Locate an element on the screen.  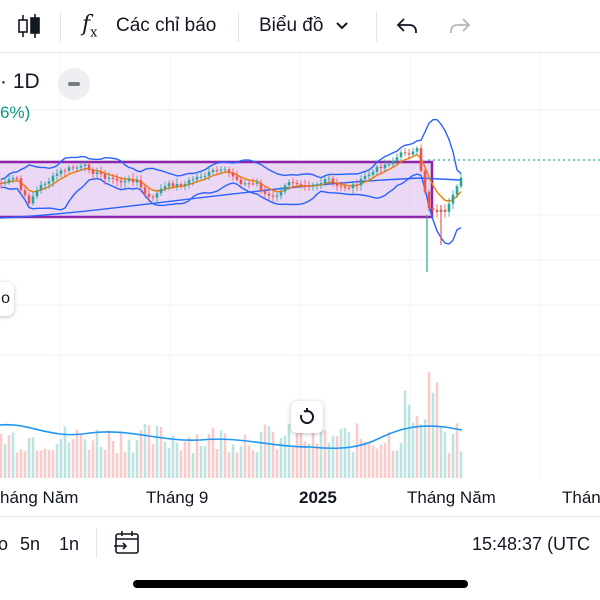
time-axis: háng Năm Tháng 9 2025 Tháng Năm Thán is located at coordinates (300, 498).